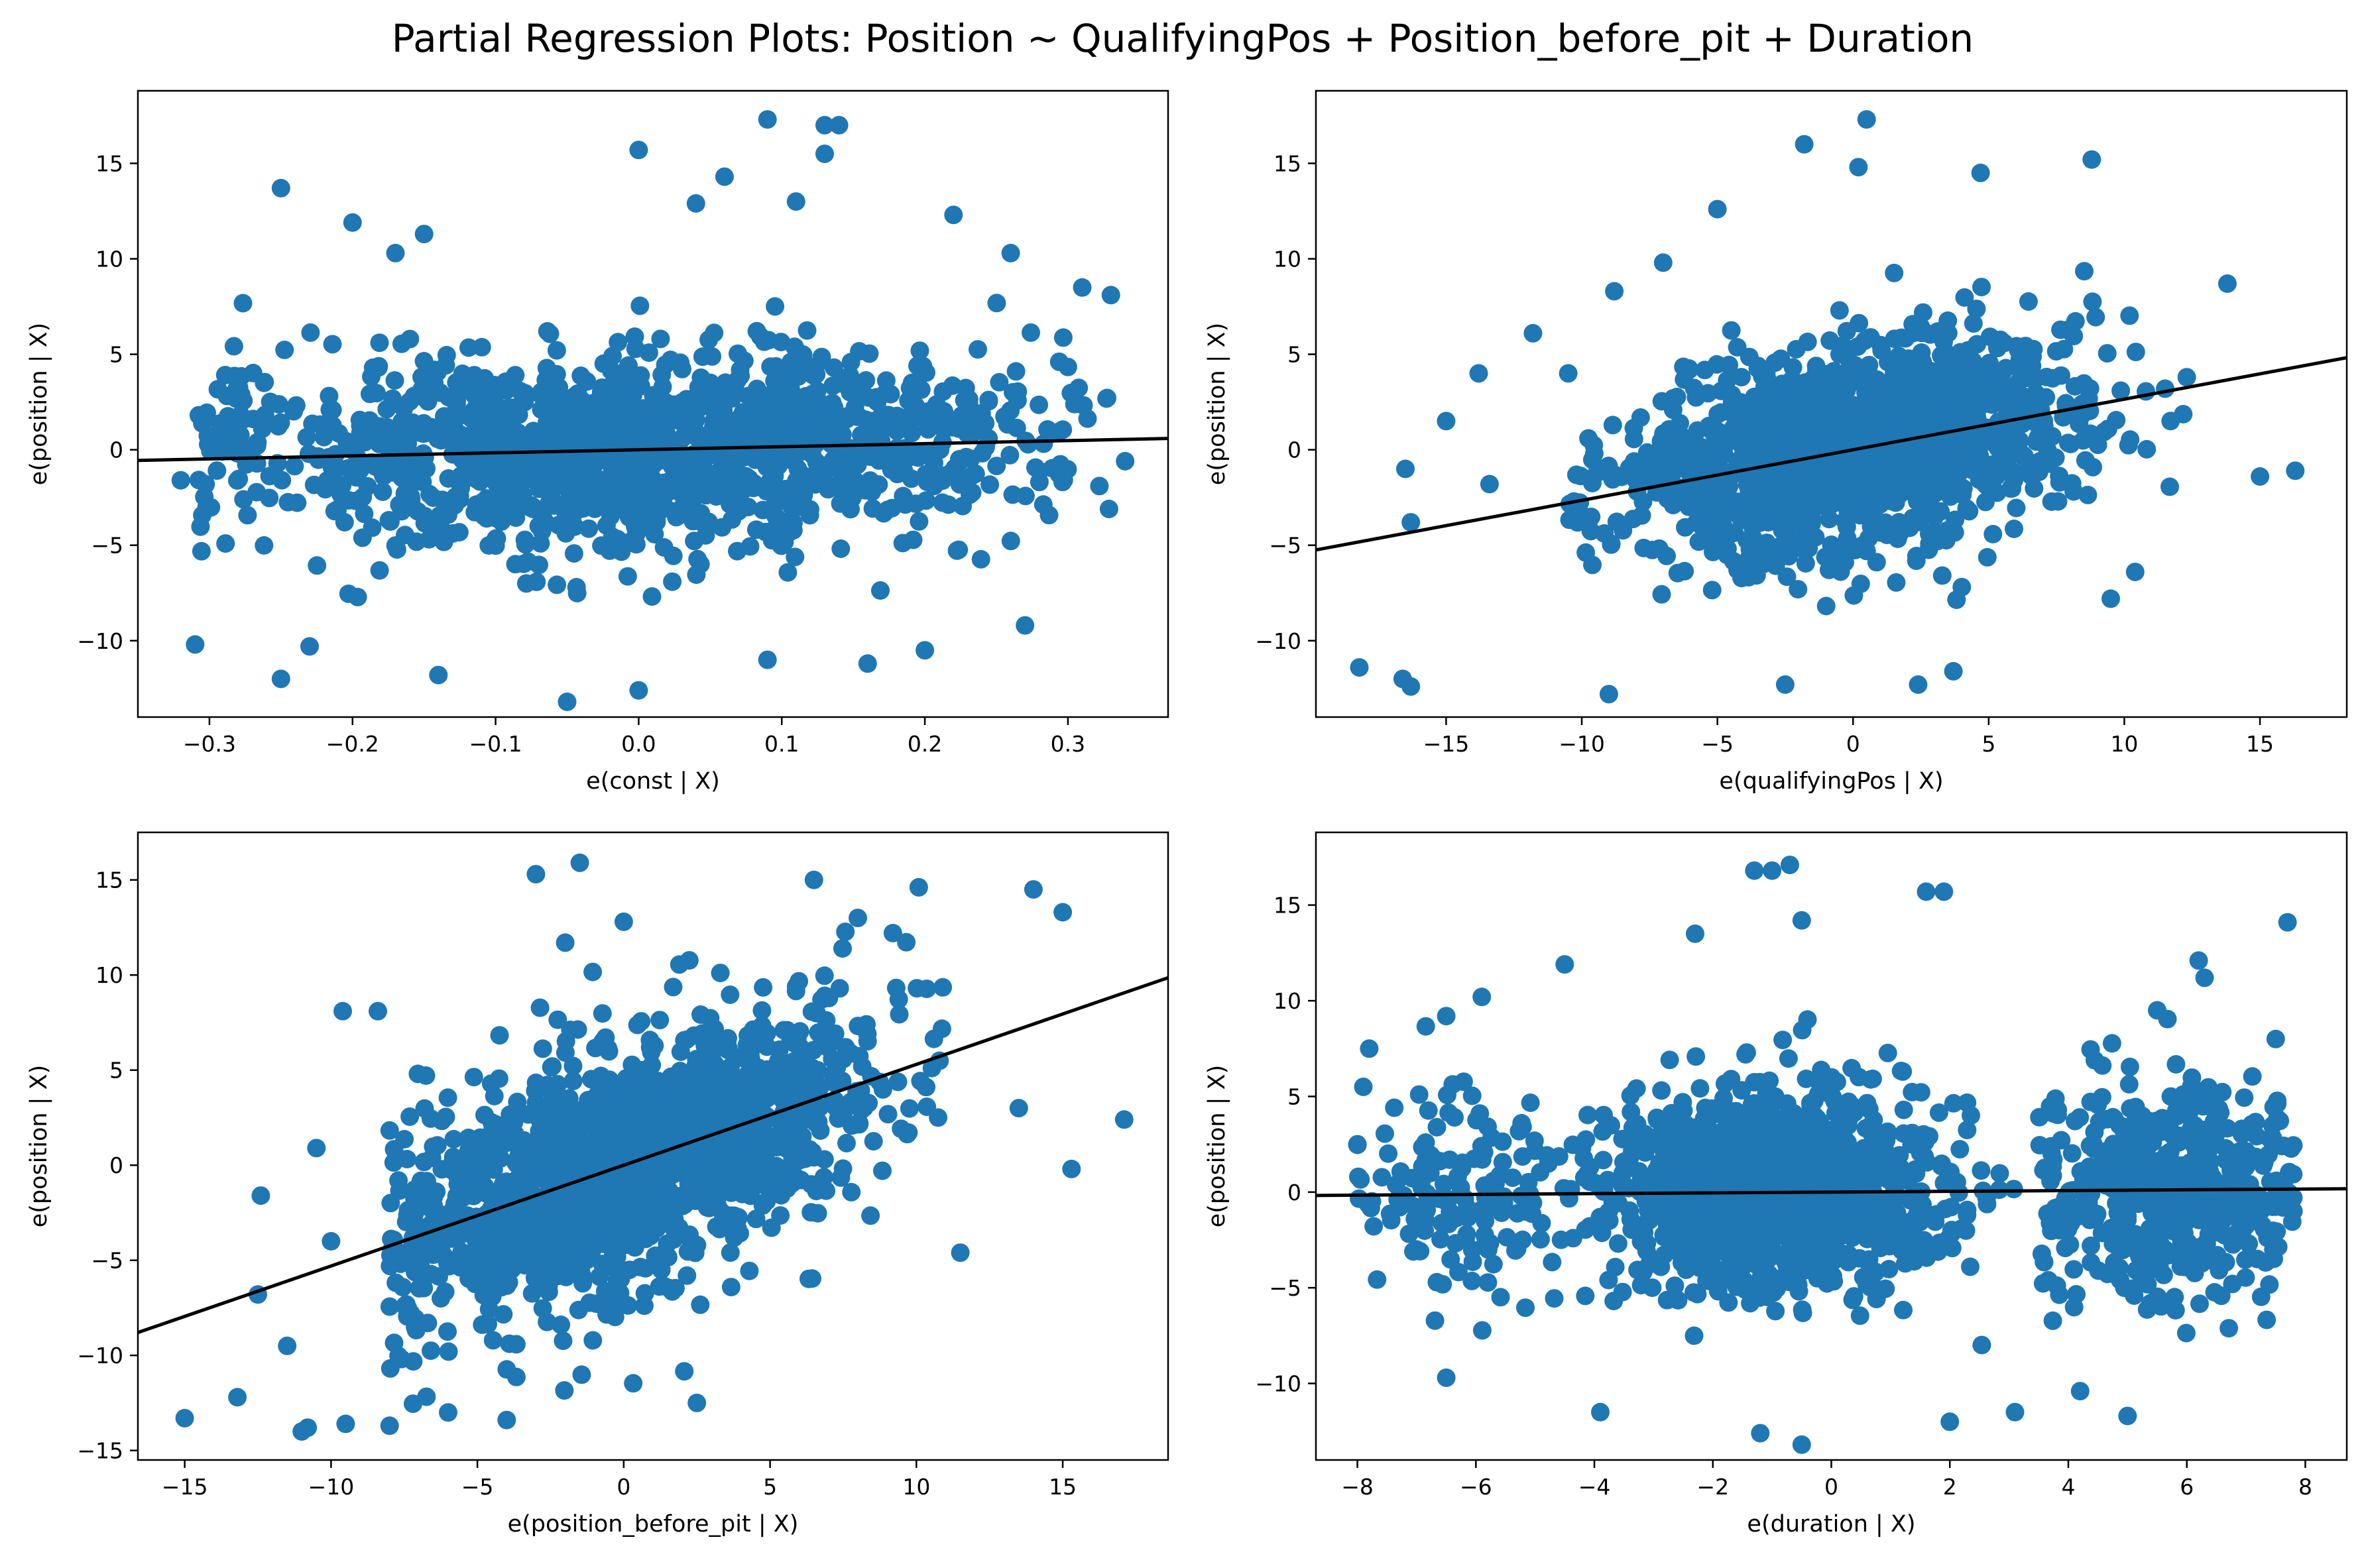 This screenshot has height=1568, width=2366. Describe the element at coordinates (109, 880) in the screenshot. I see `y-tick-label: 15` at that location.